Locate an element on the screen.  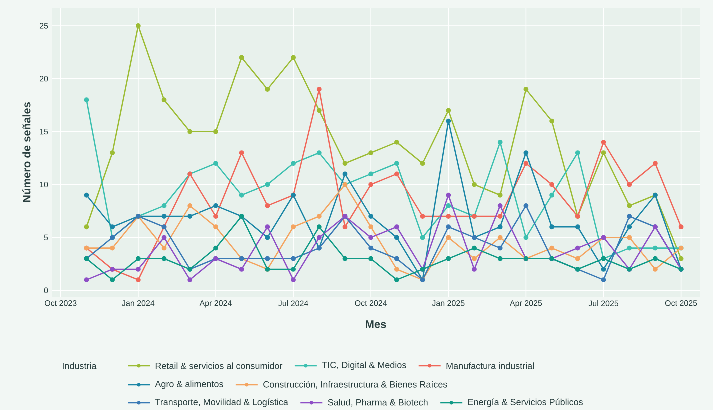
legend-title: Industria is located at coordinates (80, 366).